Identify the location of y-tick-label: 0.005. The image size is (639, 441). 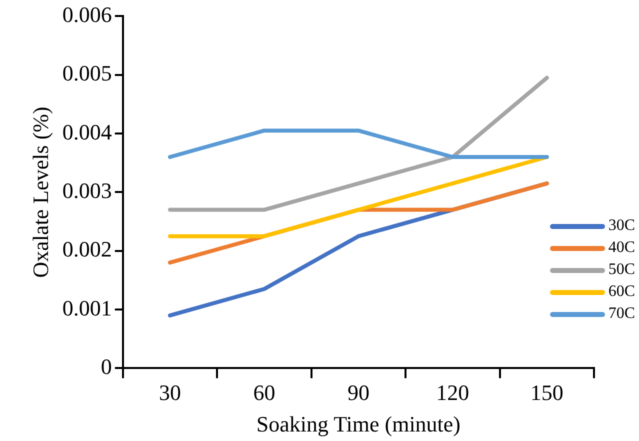
(87, 73).